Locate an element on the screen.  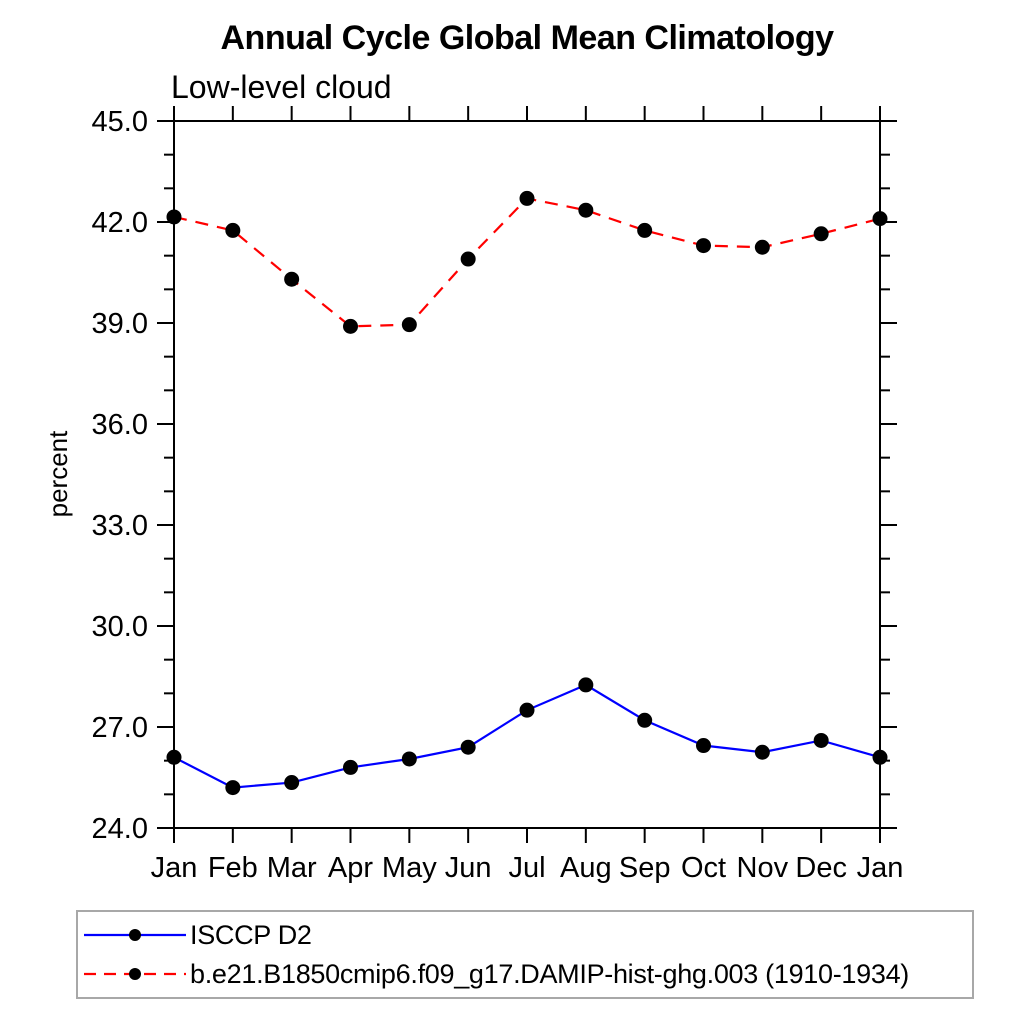
series-model is located at coordinates (527, 262).